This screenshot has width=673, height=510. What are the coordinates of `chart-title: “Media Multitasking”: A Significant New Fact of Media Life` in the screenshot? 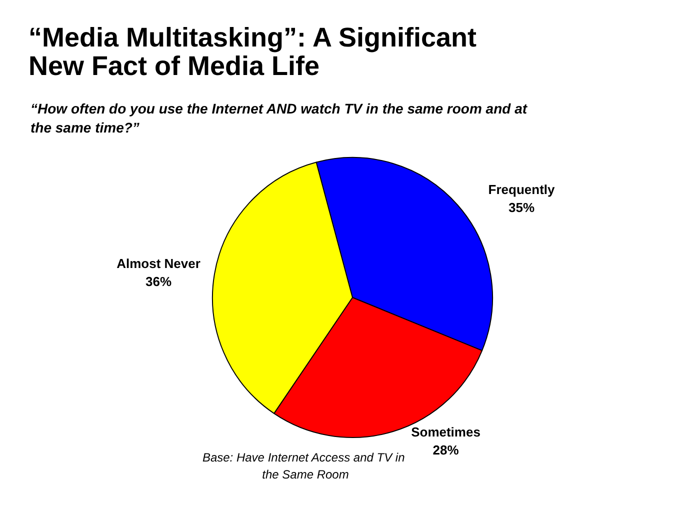 It's located at (252, 51).